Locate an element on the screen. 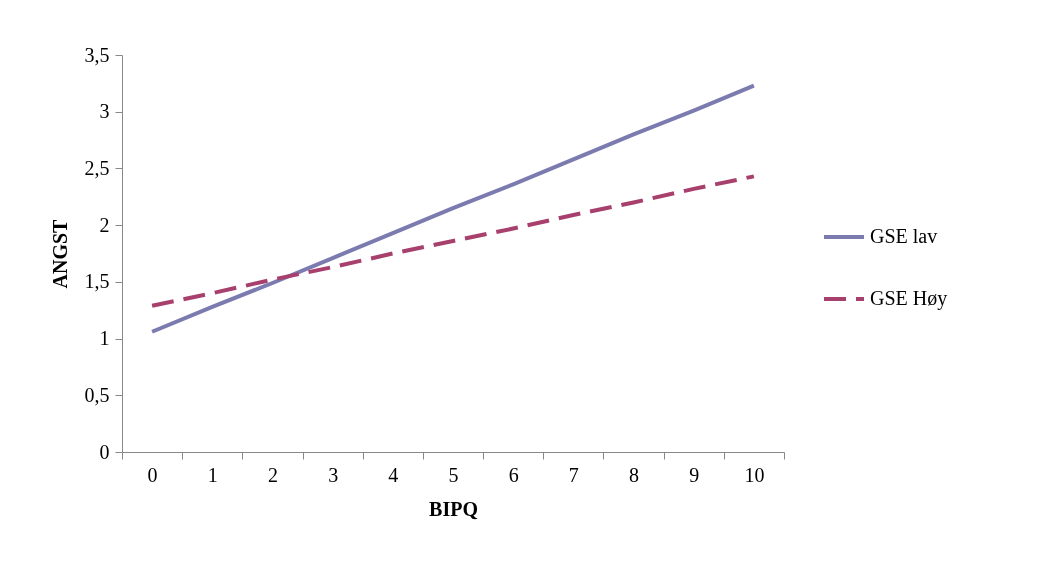 The width and height of the screenshot is (1053, 562). y-tick-label: 0 is located at coordinates (104, 451).